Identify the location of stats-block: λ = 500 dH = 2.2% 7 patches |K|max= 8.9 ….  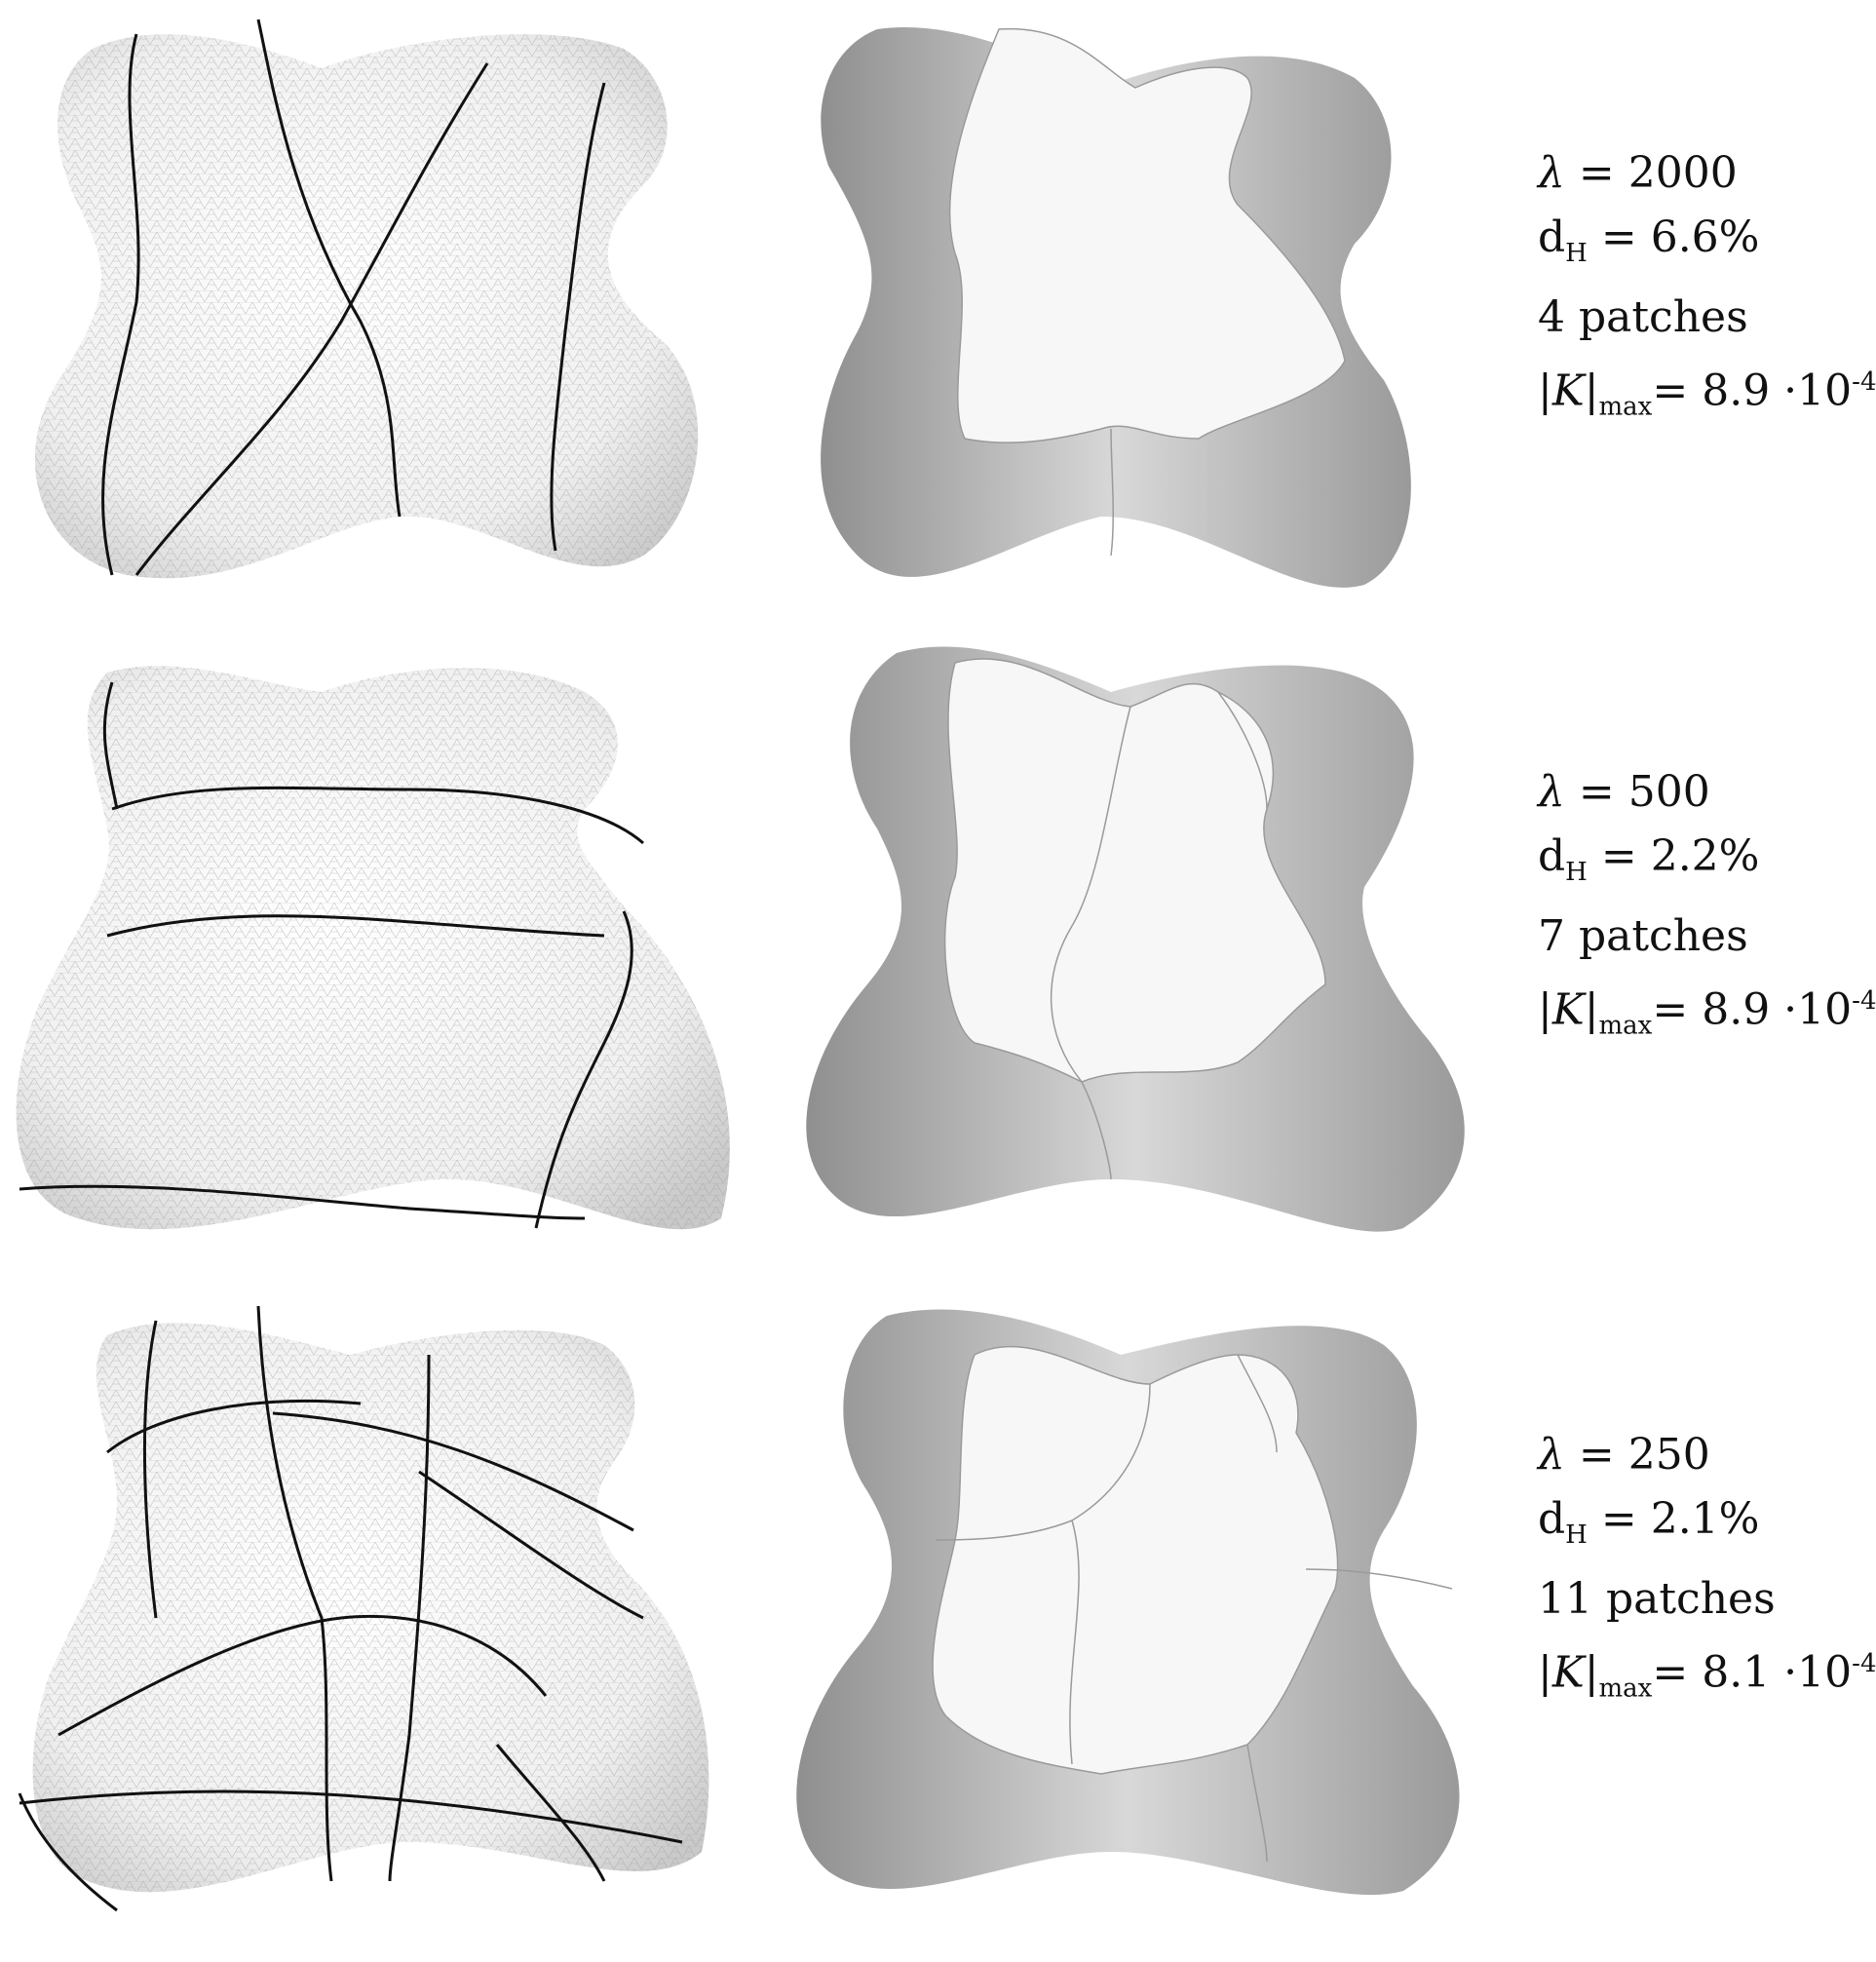
(1707, 909).